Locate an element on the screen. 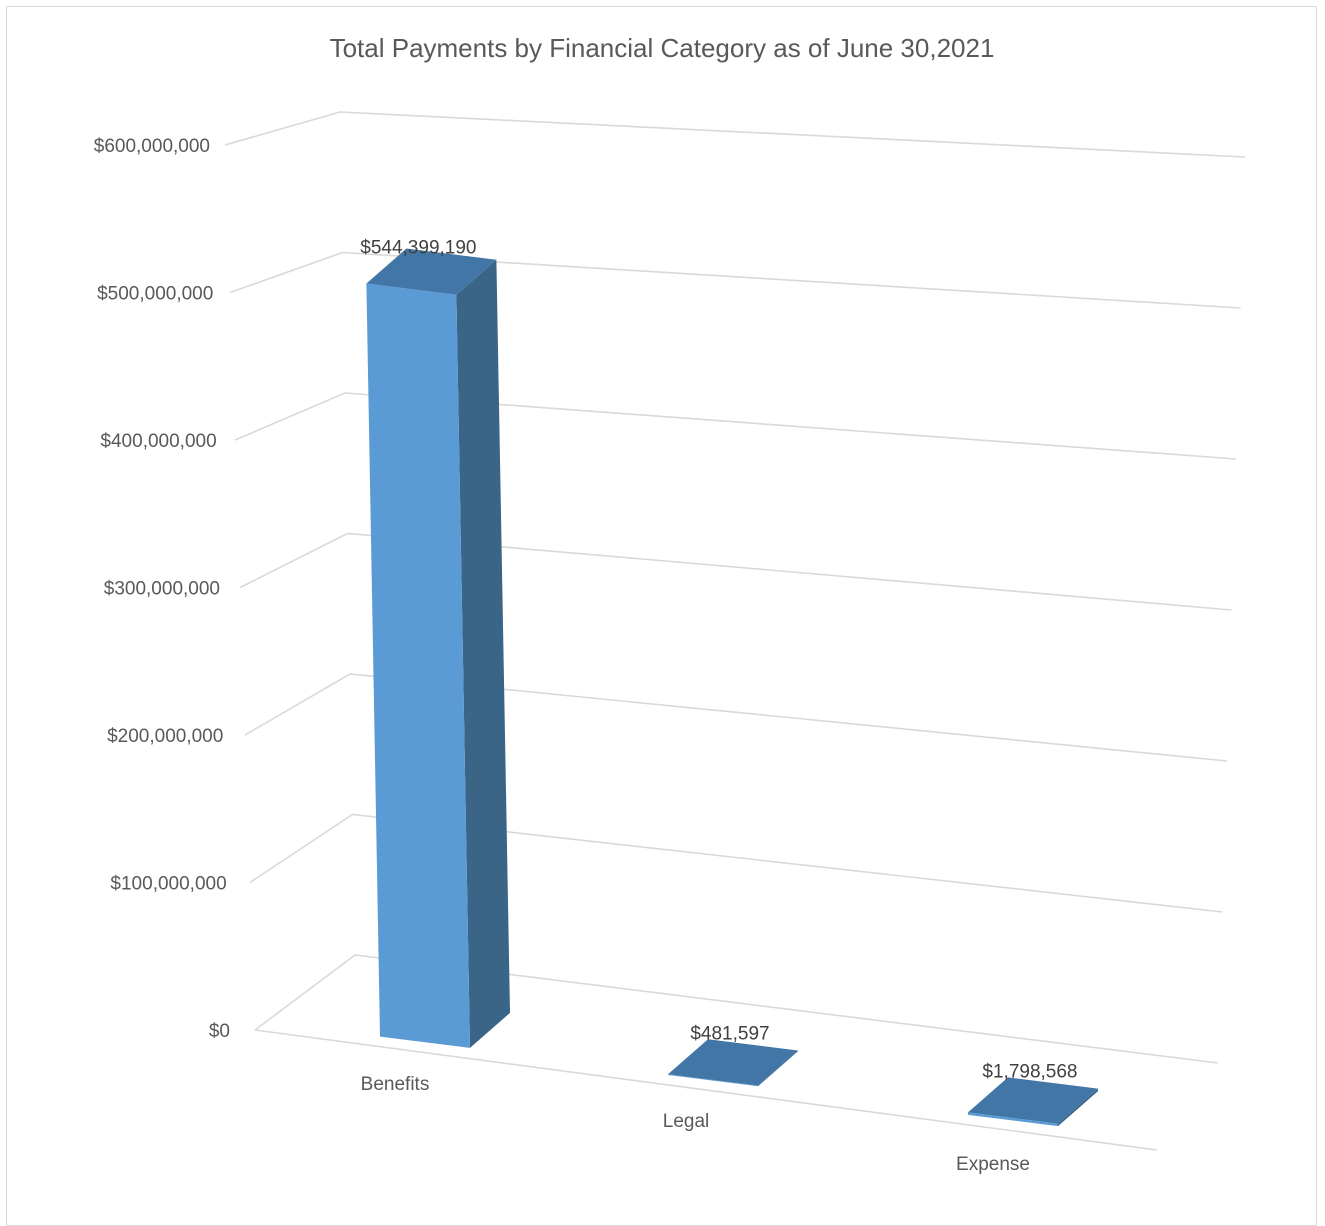  bar-expense is located at coordinates (1032, 1102).